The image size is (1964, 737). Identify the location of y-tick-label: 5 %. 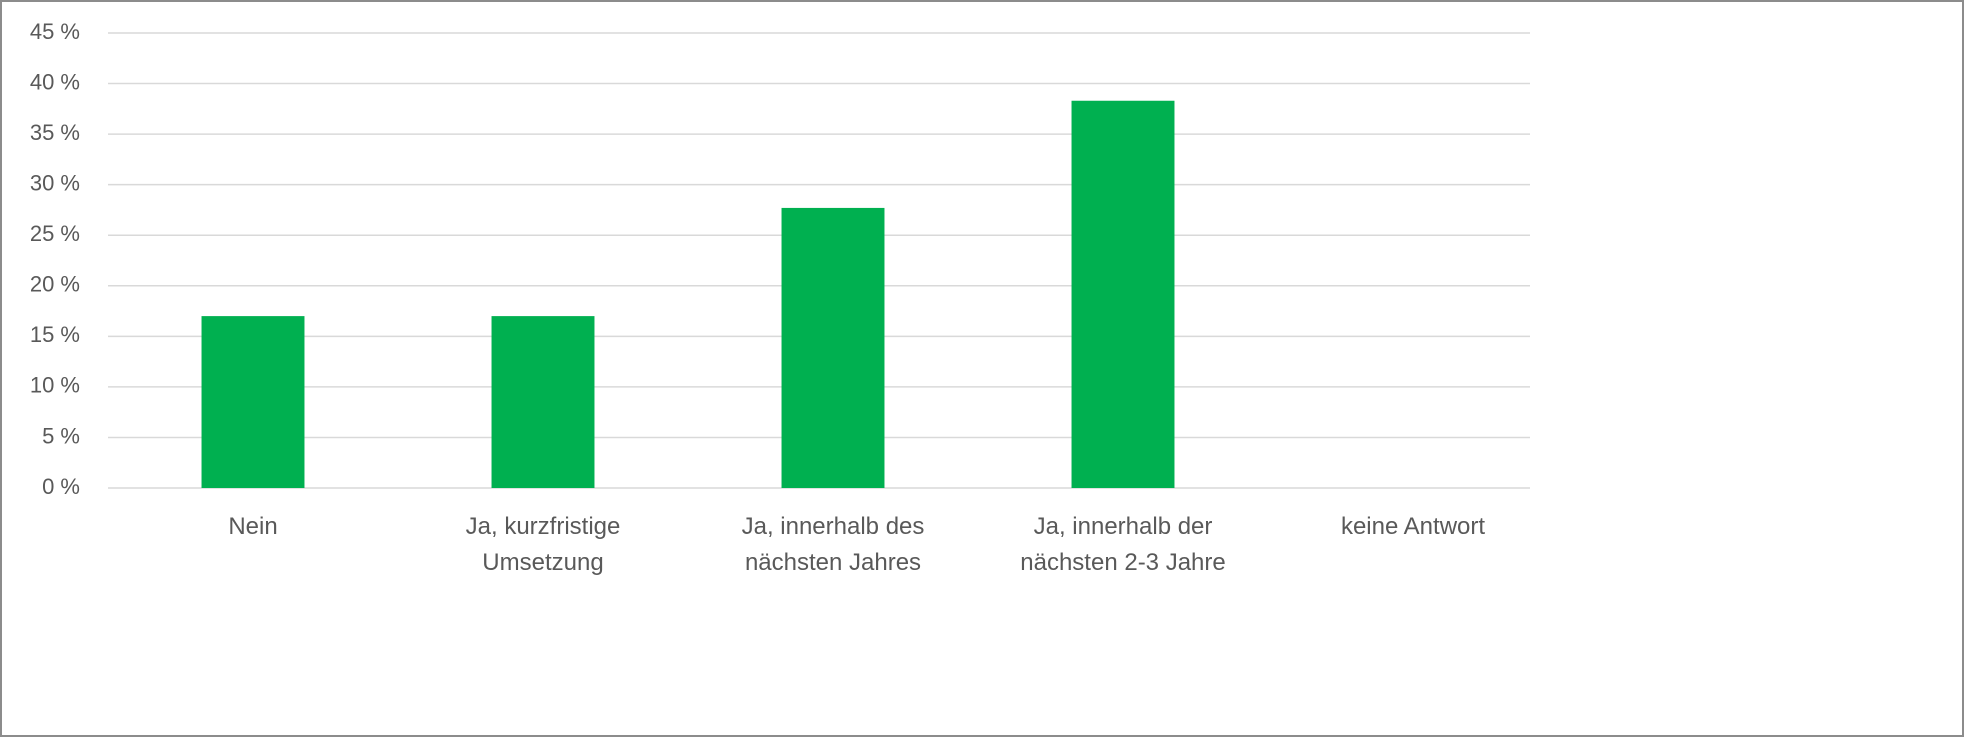
(61, 435).